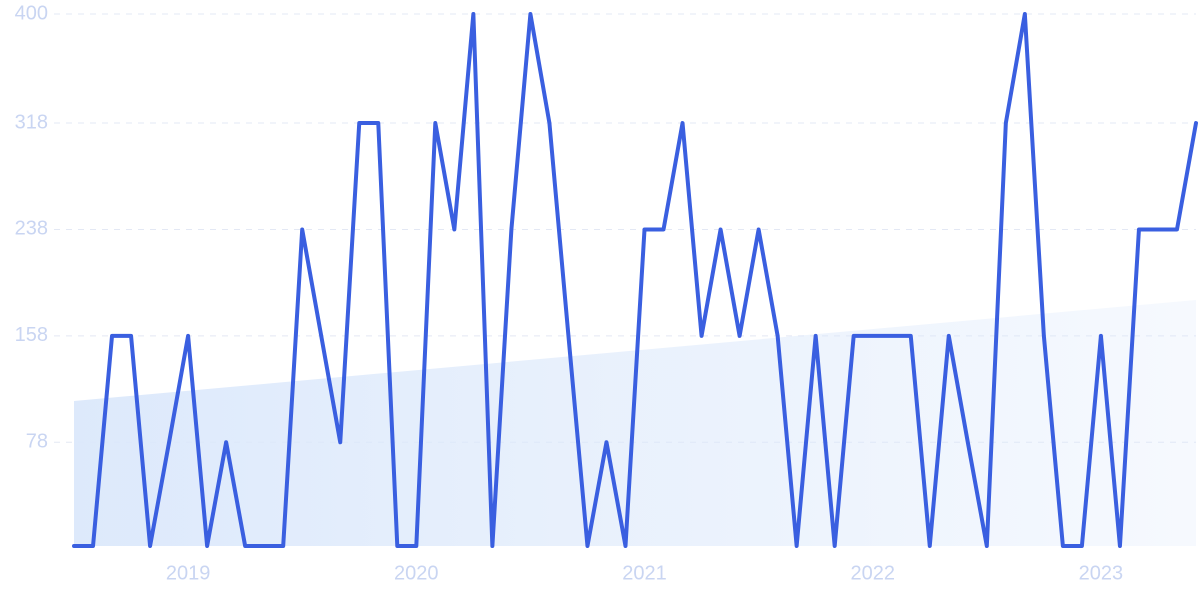 The image size is (1200, 600). Describe the element at coordinates (1101, 573) in the screenshot. I see `x-tick-label: 2023` at that location.